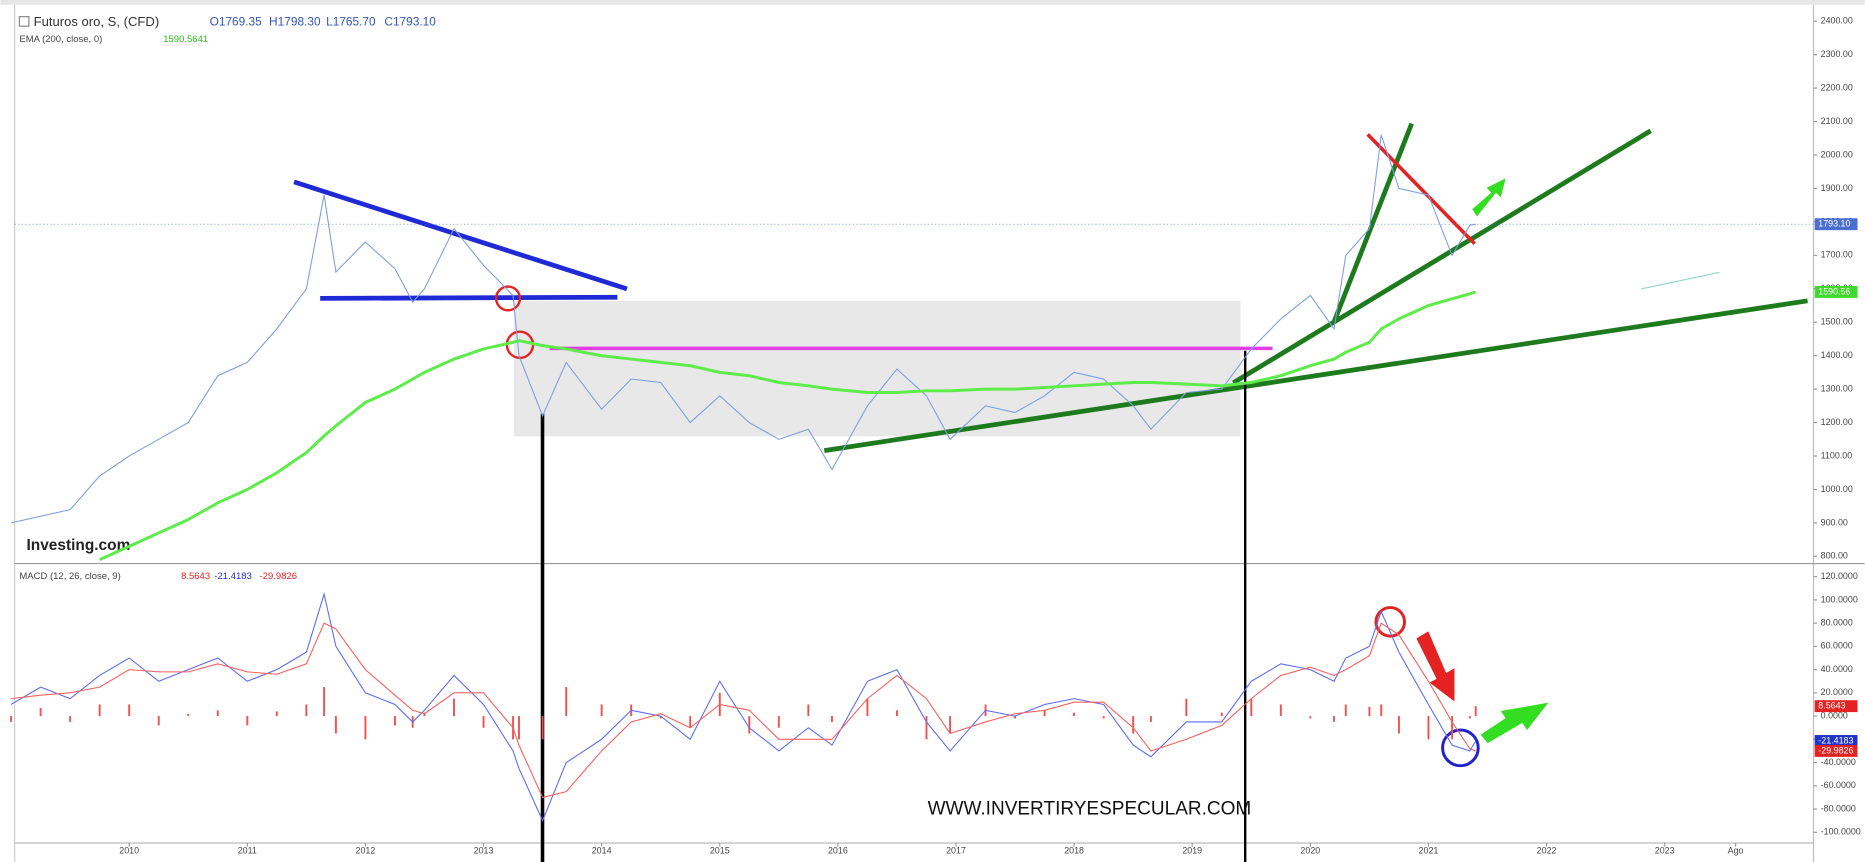 Image resolution: width=1865 pixels, height=862 pixels. What do you see at coordinates (1837, 87) in the screenshot?
I see `y-tick-label: 2200.00` at bounding box center [1837, 87].